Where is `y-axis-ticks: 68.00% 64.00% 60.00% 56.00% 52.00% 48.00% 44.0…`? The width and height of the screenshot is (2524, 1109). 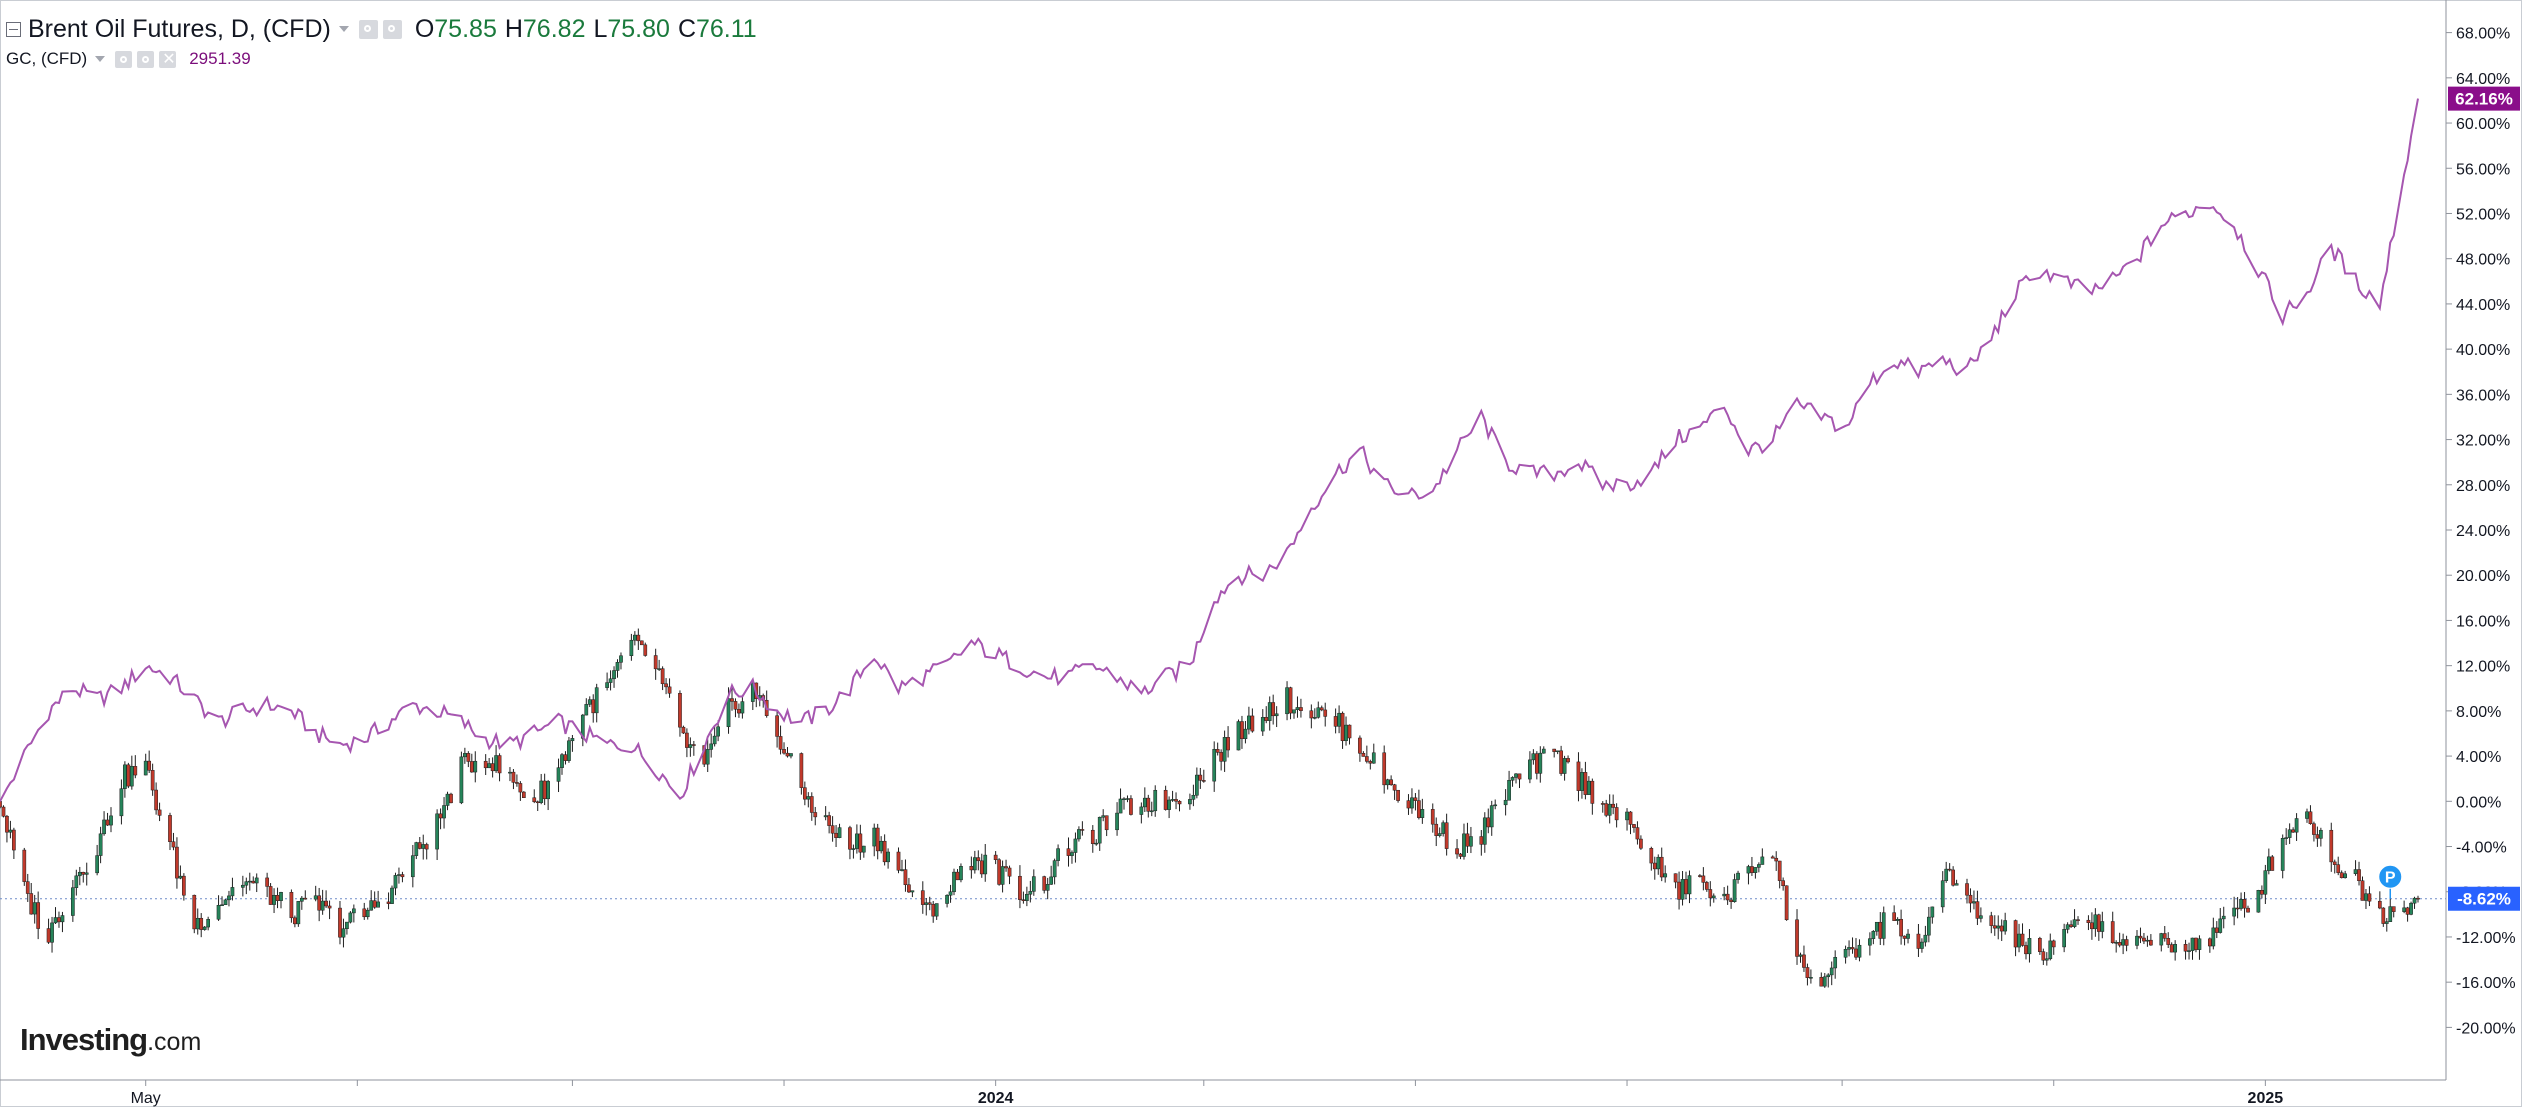 y-axis-ticks: 68.00% 64.00% 60.00% 56.00% 52.00% 48.00% 44.0… is located at coordinates (2481, 532).